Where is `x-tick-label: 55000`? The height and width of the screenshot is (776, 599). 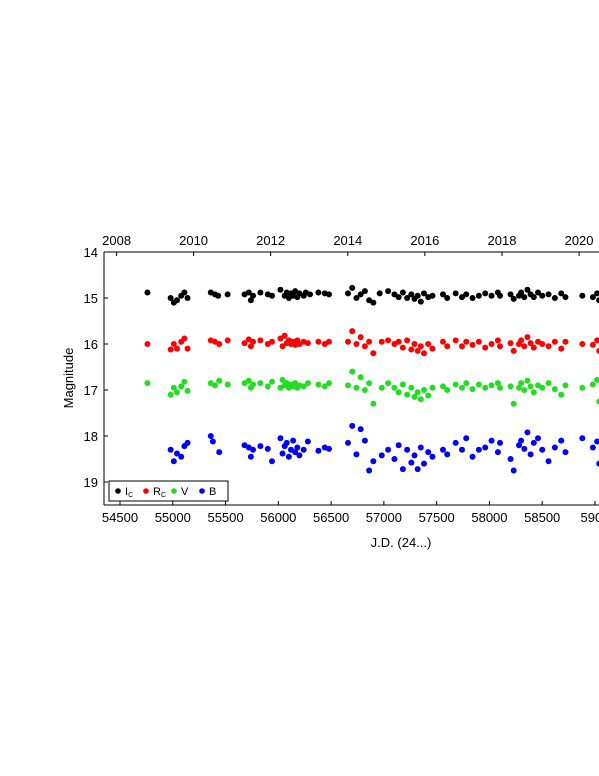
x-tick-label: 55000 is located at coordinates (173, 517).